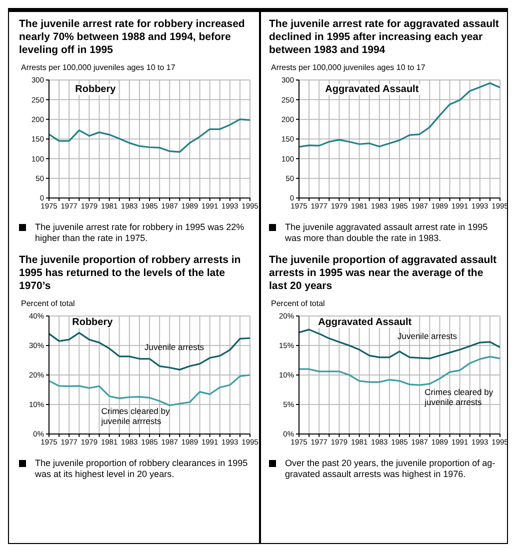 The image size is (517, 554). I want to click on text: The juvenile proportion of robbery clearances in 1995 was at its highest level in 20 years., so click(142, 469).